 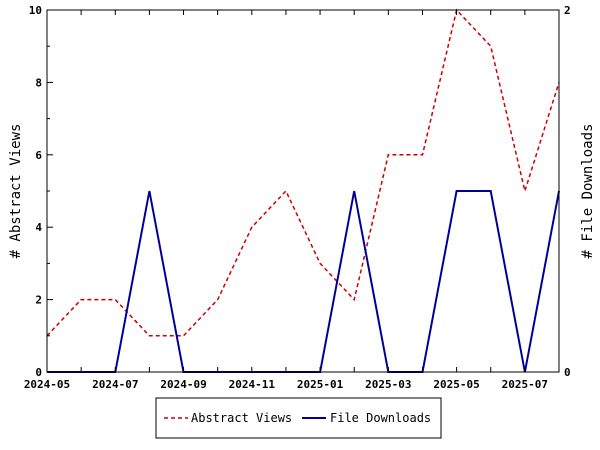 What do you see at coordinates (456, 384) in the screenshot?
I see `x-tick-label: 2025-05` at bounding box center [456, 384].